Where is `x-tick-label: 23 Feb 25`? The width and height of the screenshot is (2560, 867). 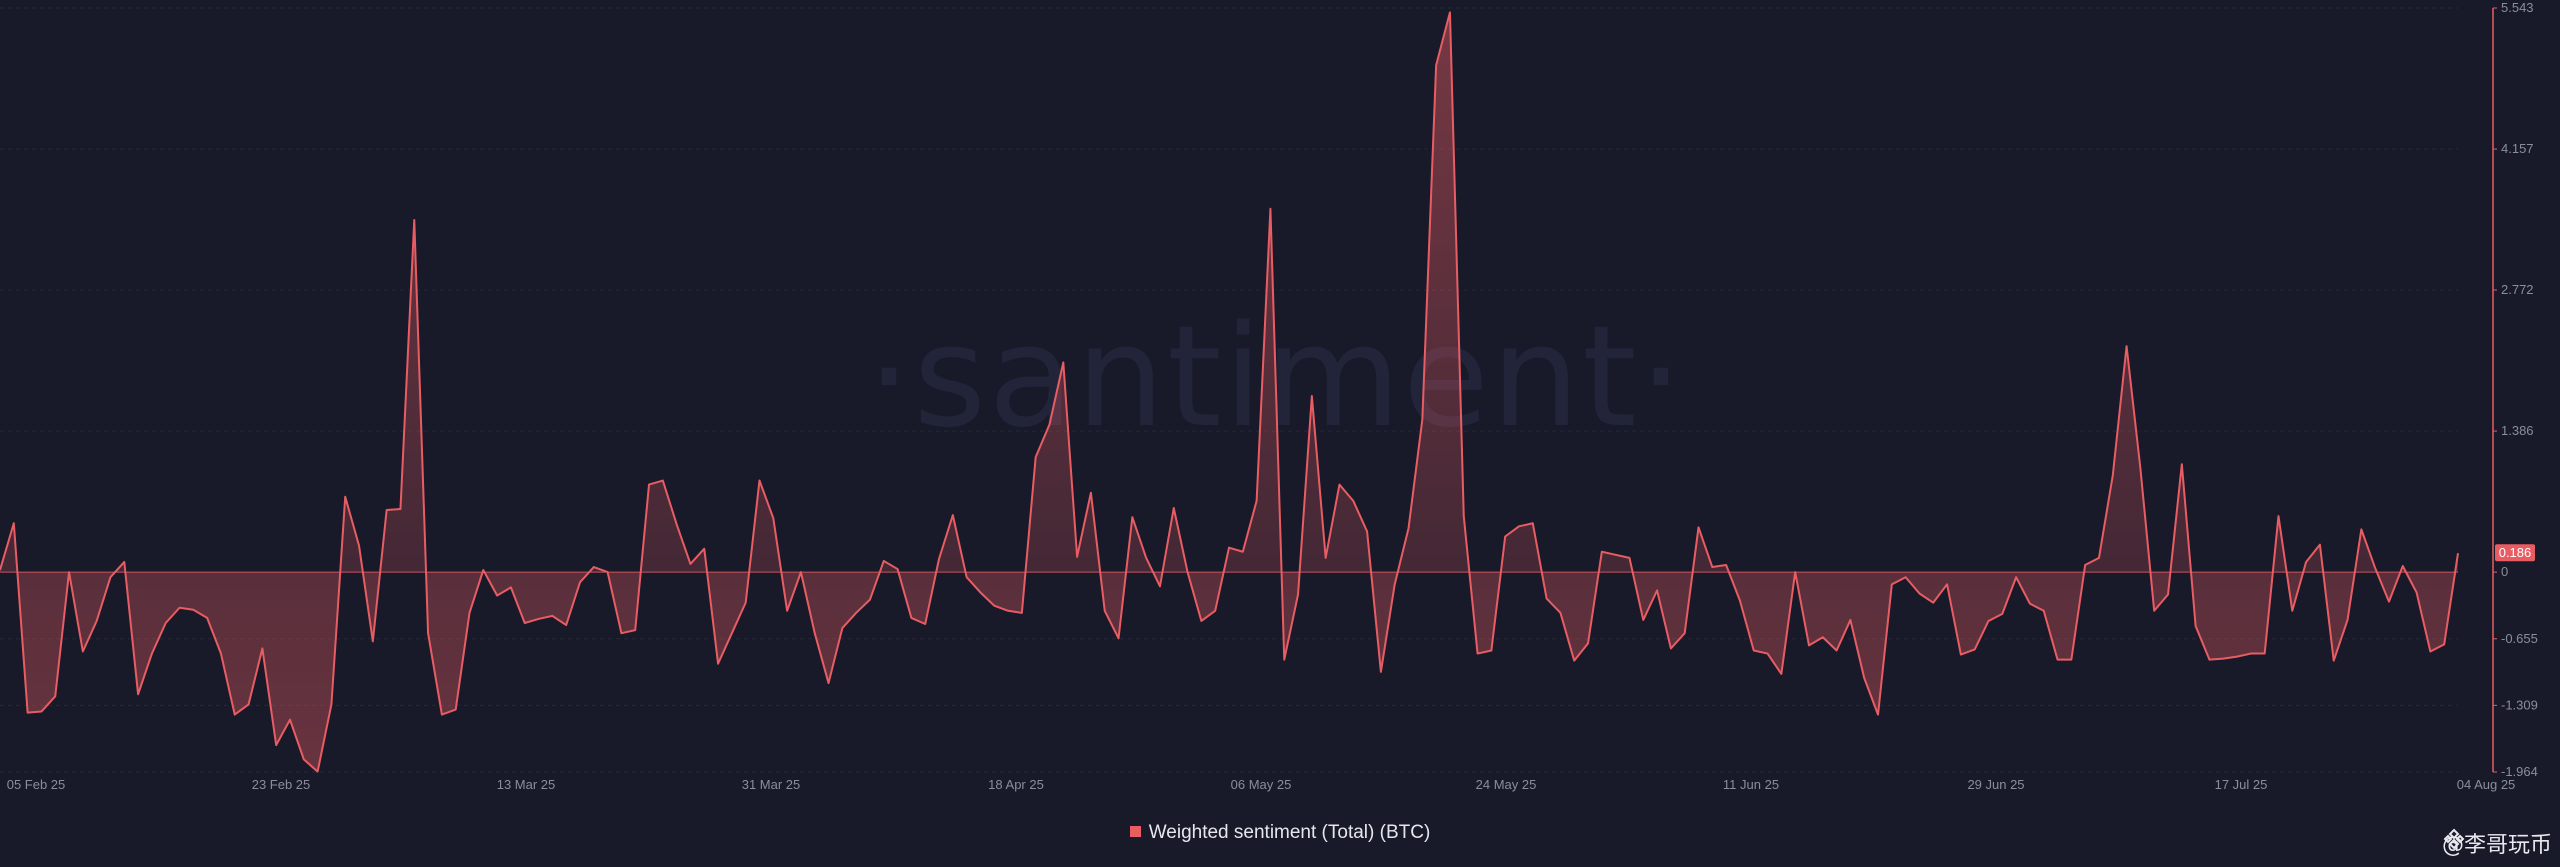 x-tick-label: 23 Feb 25 is located at coordinates (281, 784).